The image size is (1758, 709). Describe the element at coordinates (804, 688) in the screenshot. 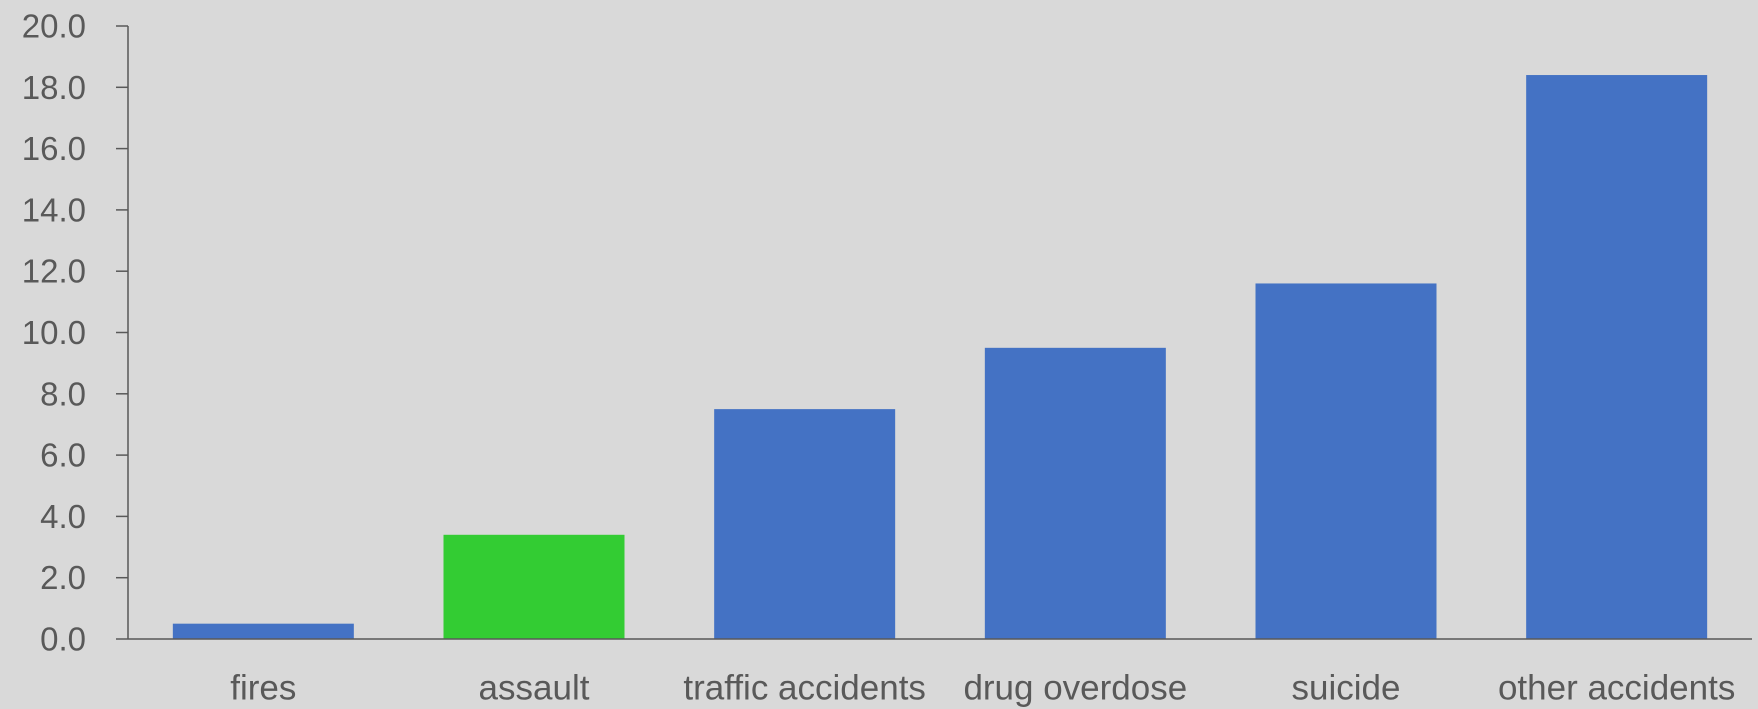

I see `x-category-label: traffic accidents` at that location.